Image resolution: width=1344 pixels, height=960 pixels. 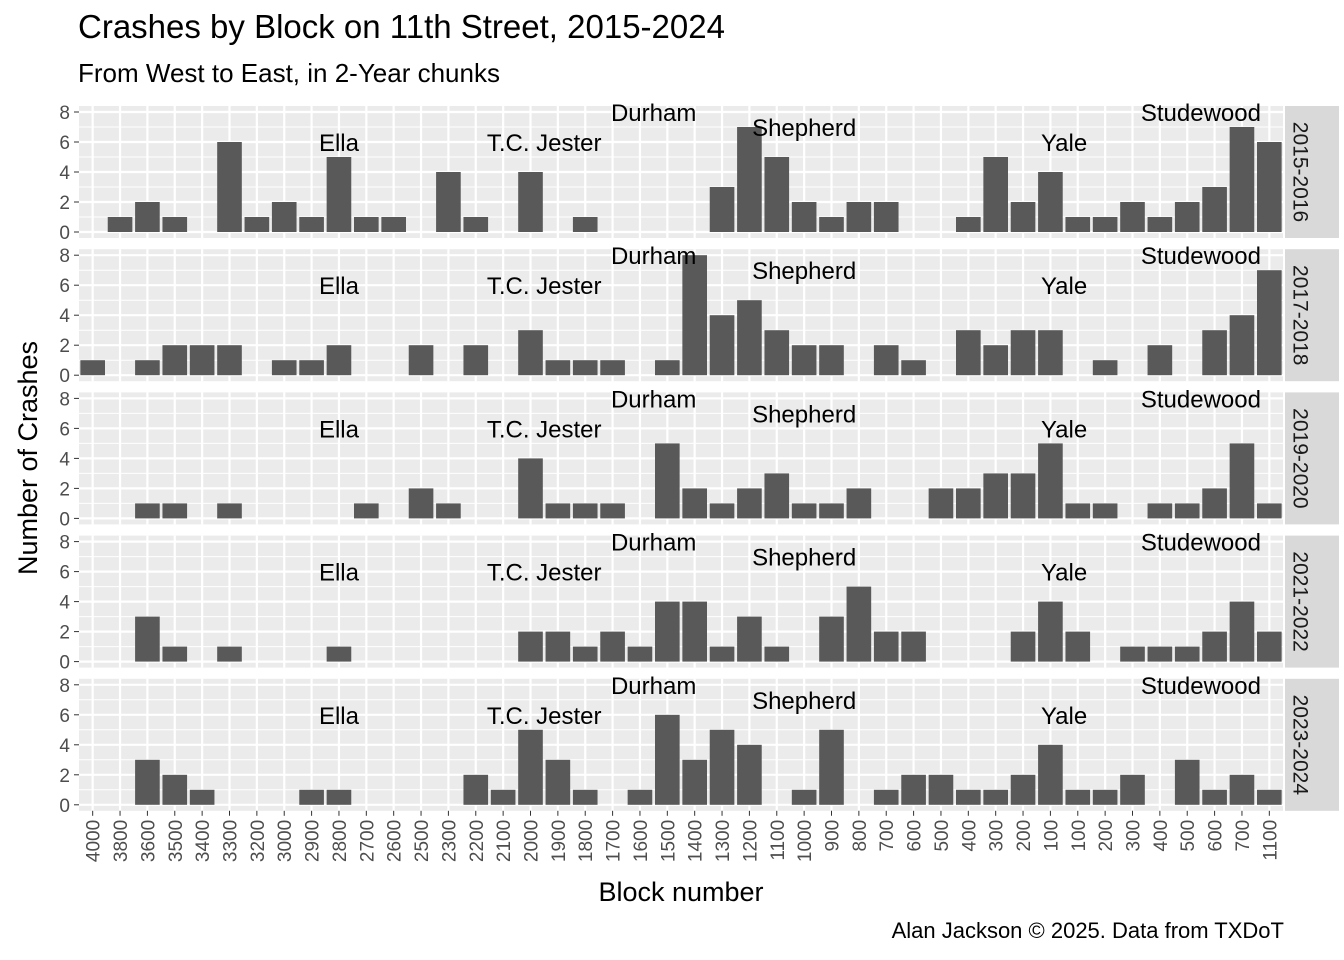 What do you see at coordinates (804, 271) in the screenshot?
I see `street-label: Shepherd` at bounding box center [804, 271].